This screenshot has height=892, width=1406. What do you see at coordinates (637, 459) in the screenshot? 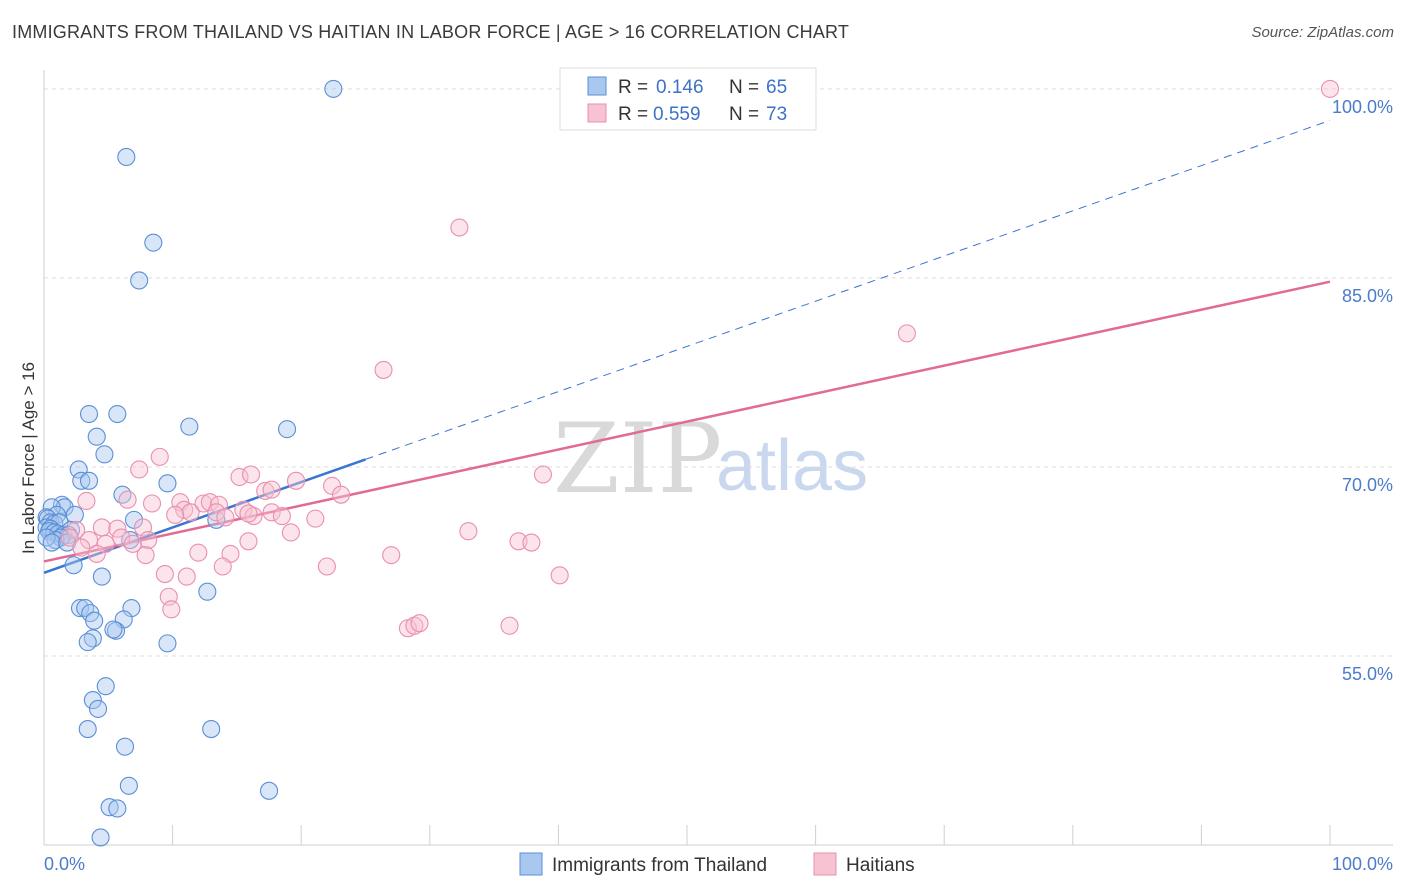
I see `watermark-zip: ZIP` at bounding box center [637, 459].